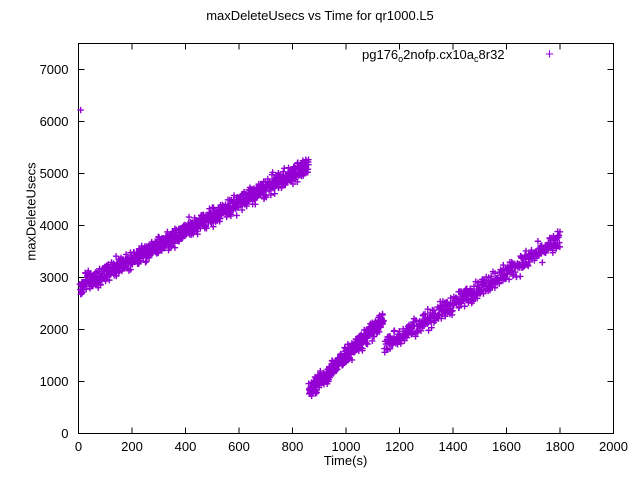 This screenshot has height=480, width=640. What do you see at coordinates (132, 446) in the screenshot?
I see `x-tick-label: 200` at bounding box center [132, 446].